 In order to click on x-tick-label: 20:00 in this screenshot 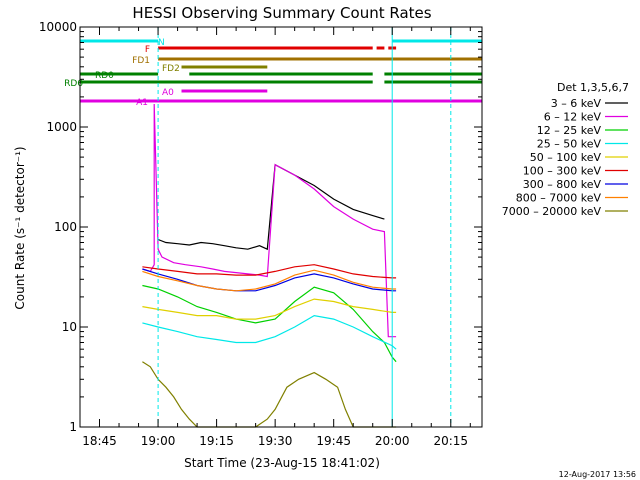, I will do `click(392, 441)`.